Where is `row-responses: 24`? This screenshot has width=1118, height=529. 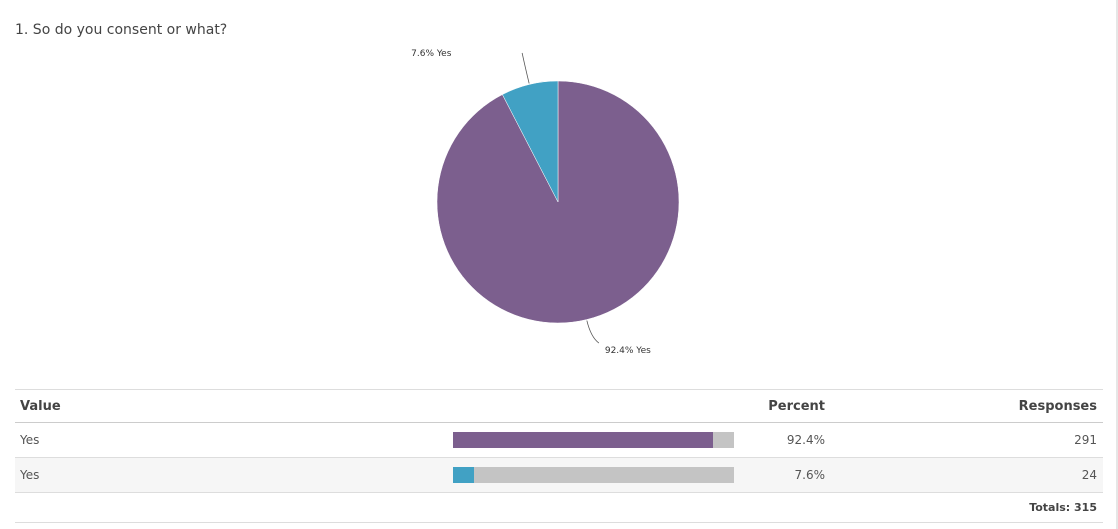
row-responses: 24 is located at coordinates (1089, 475).